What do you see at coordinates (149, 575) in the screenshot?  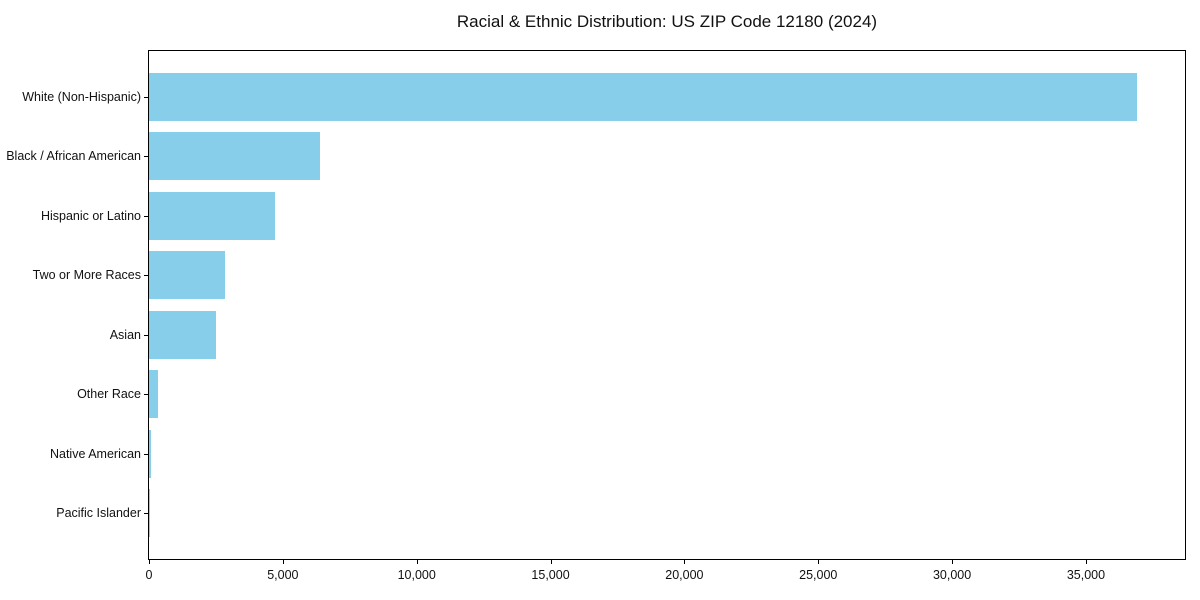 I see `x-tick-label: 0` at bounding box center [149, 575].